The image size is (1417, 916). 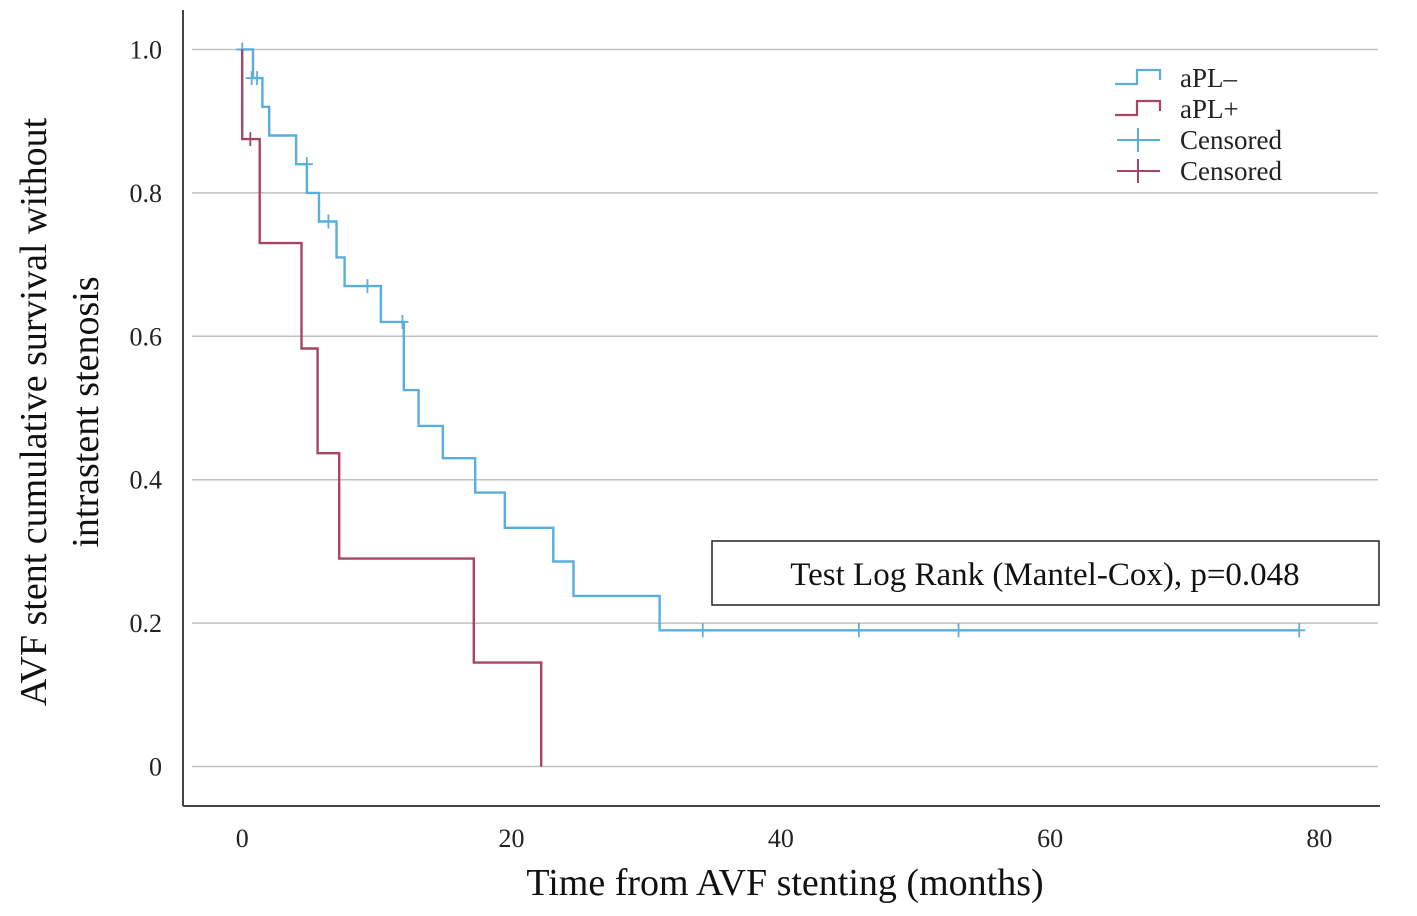 I want to click on legend-label: aPL–, so click(x=1208, y=78).